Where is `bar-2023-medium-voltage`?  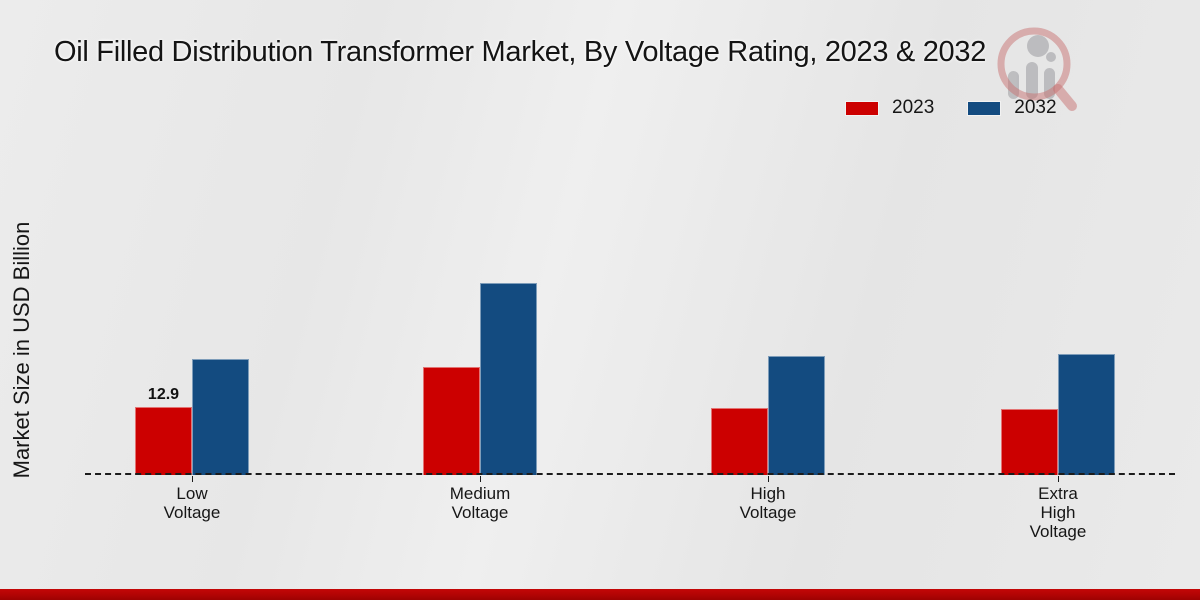
bar-2023-medium-voltage is located at coordinates (451, 421).